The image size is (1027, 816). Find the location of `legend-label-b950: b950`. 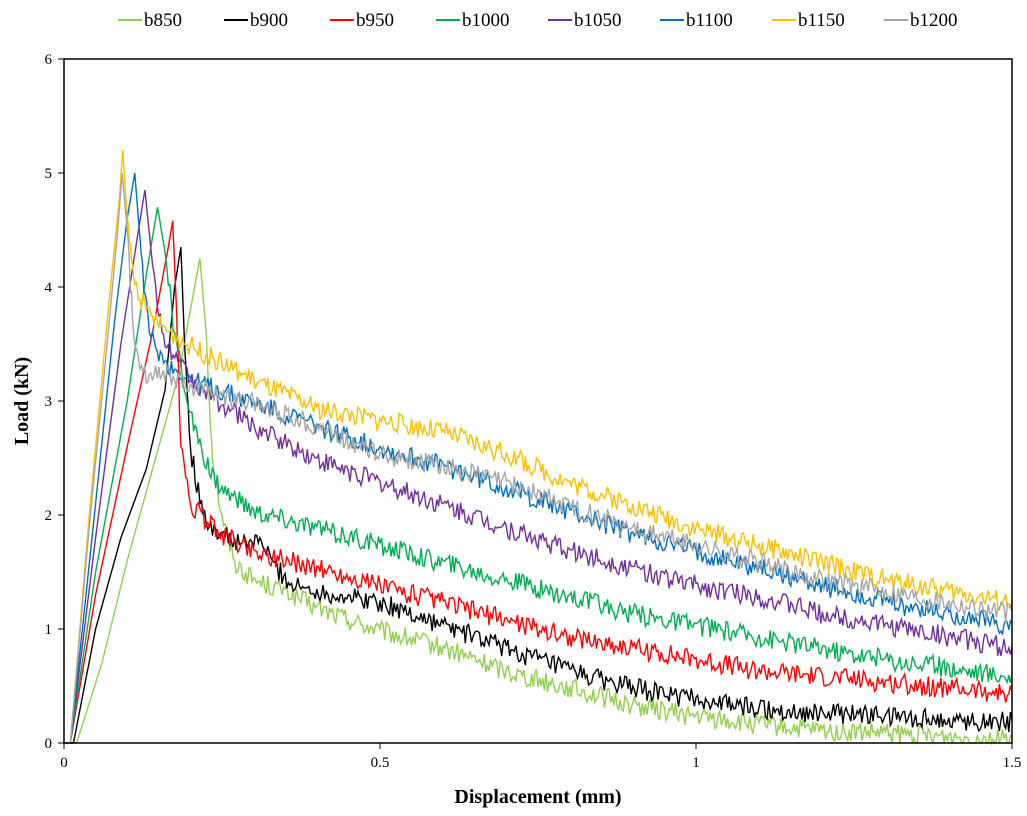

legend-label-b950: b950 is located at coordinates (375, 20).